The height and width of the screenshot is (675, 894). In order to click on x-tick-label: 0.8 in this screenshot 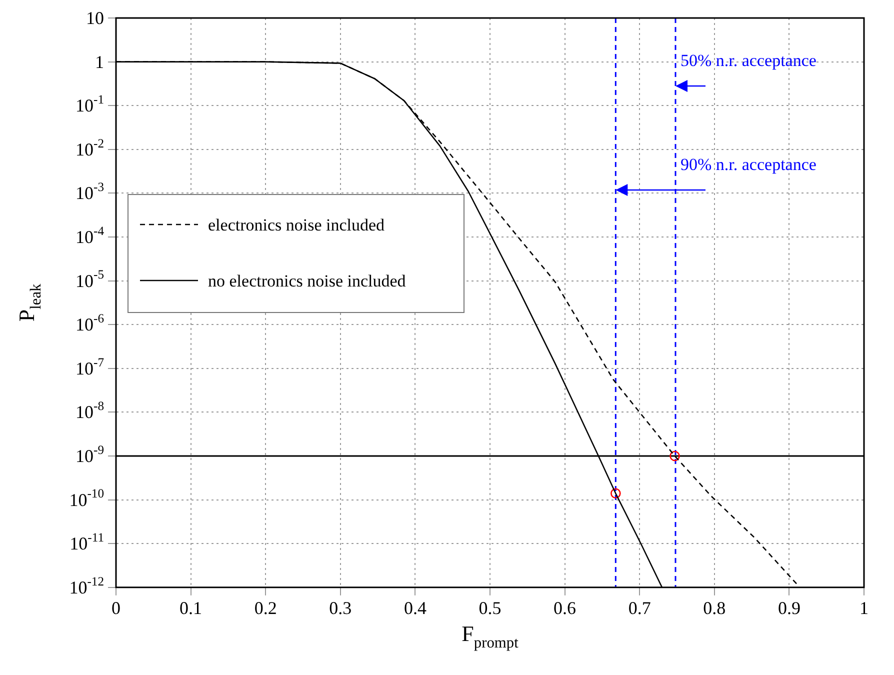, I will do `click(714, 608)`.